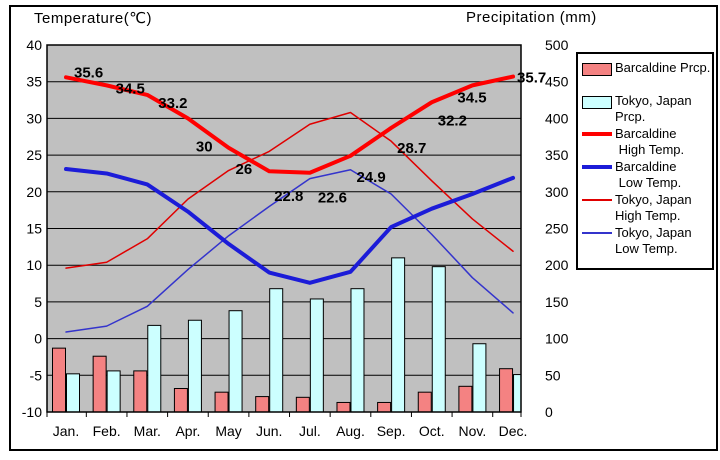 The width and height of the screenshot is (720, 460). I want to click on precip-axis-tick-label: 50, so click(553, 375).